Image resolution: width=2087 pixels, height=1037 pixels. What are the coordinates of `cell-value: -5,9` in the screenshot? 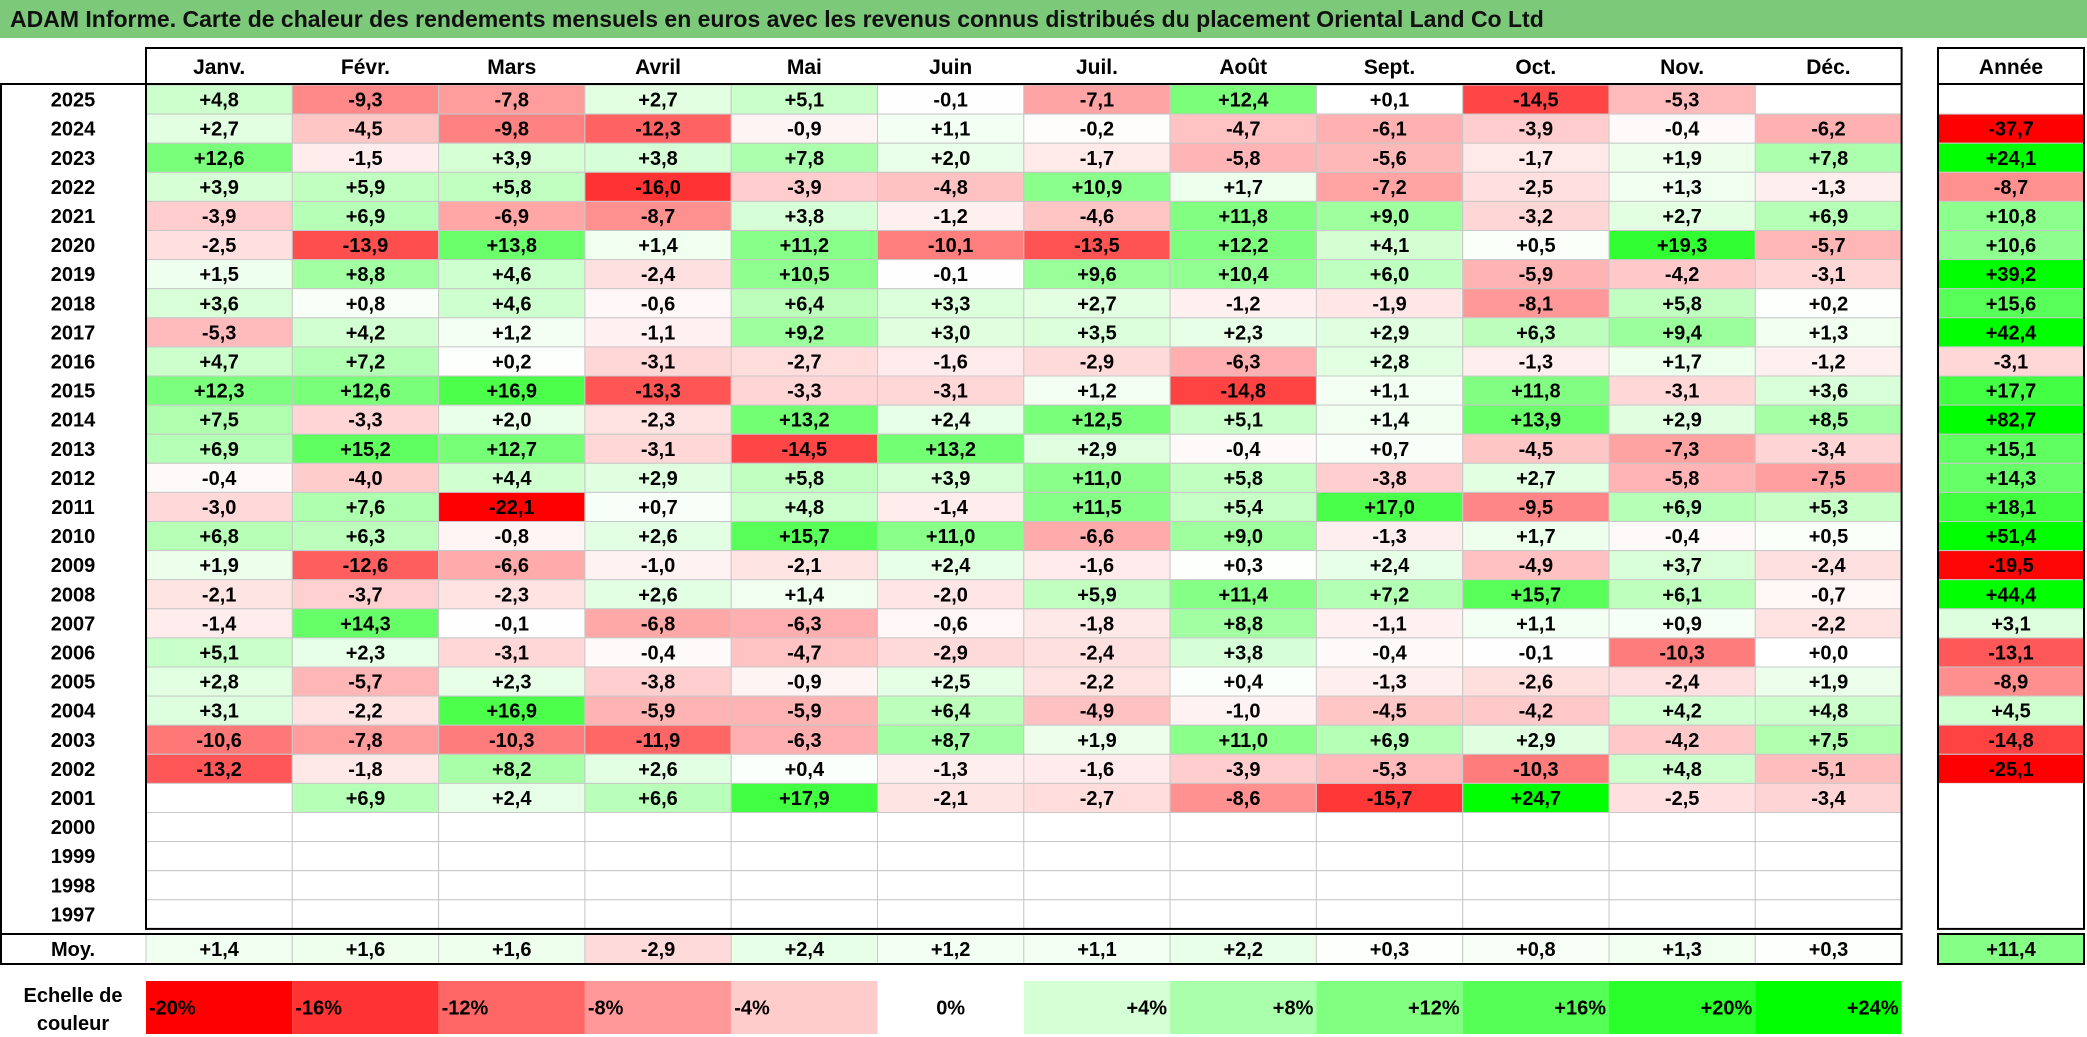 It's located at (1536, 275).